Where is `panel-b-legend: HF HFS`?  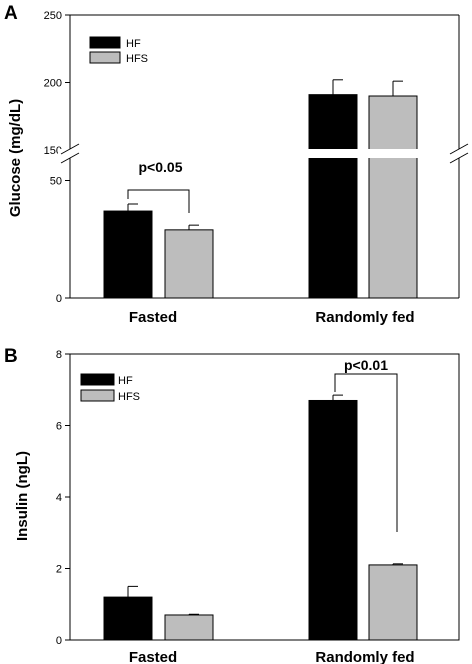
panel-b-legend: HF HFS is located at coordinates (110, 388).